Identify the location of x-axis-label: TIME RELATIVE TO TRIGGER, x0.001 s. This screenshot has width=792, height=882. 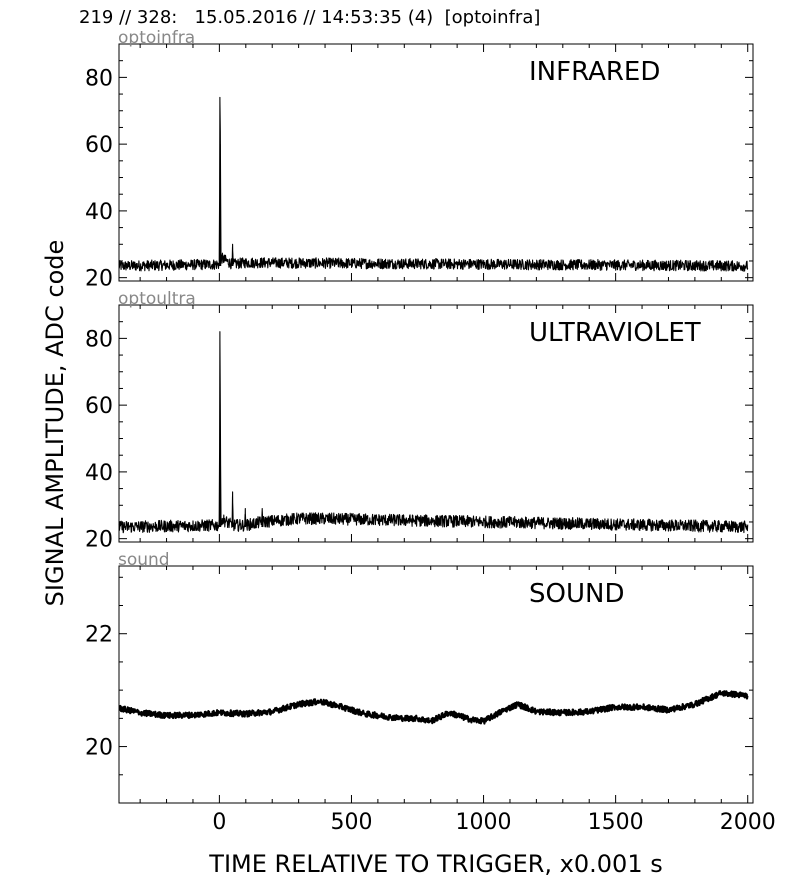
(435, 864).